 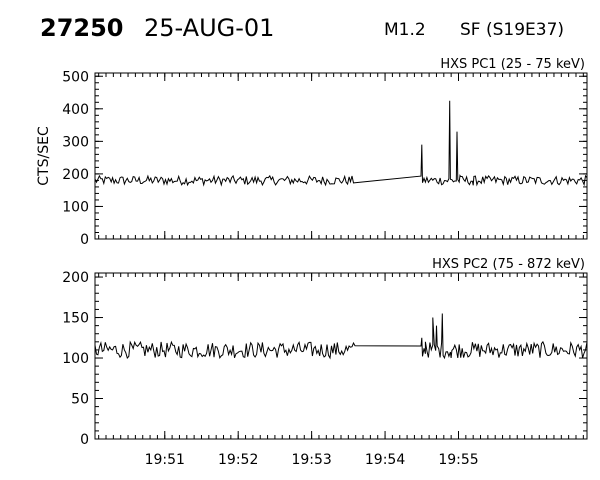 What do you see at coordinates (209, 28) in the screenshot?
I see `event-date: 25-AUG-01` at bounding box center [209, 28].